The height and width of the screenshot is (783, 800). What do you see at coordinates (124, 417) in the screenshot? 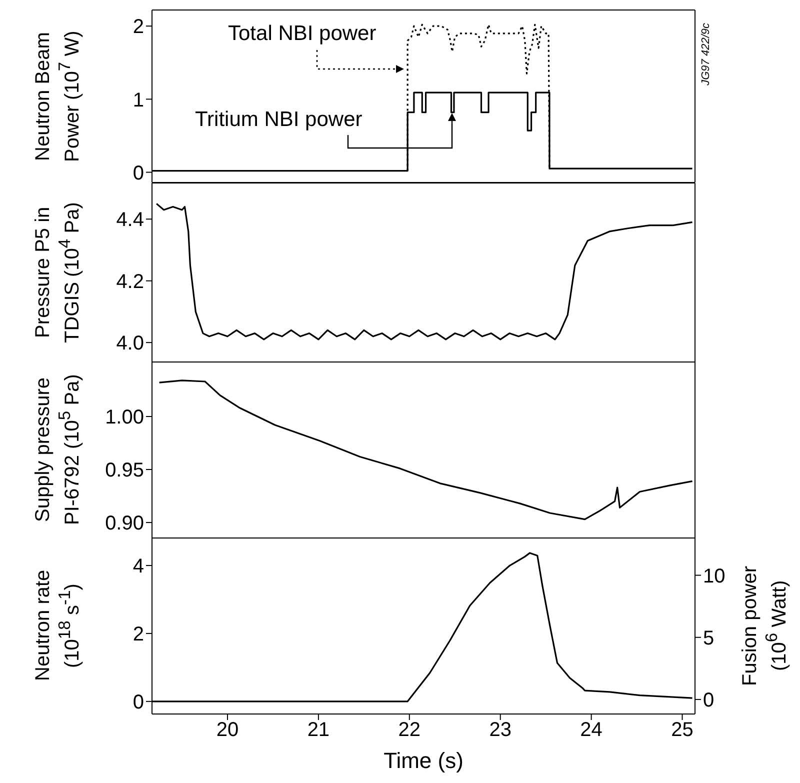
I see `y-tick-label: 1.00` at bounding box center [124, 417].